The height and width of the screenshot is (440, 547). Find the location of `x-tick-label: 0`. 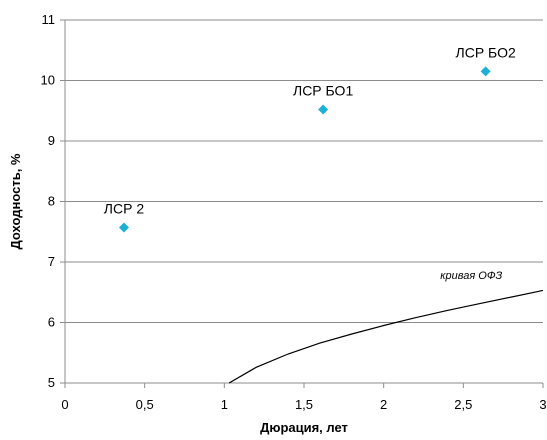

x-tick-label: 0 is located at coordinates (64, 404).